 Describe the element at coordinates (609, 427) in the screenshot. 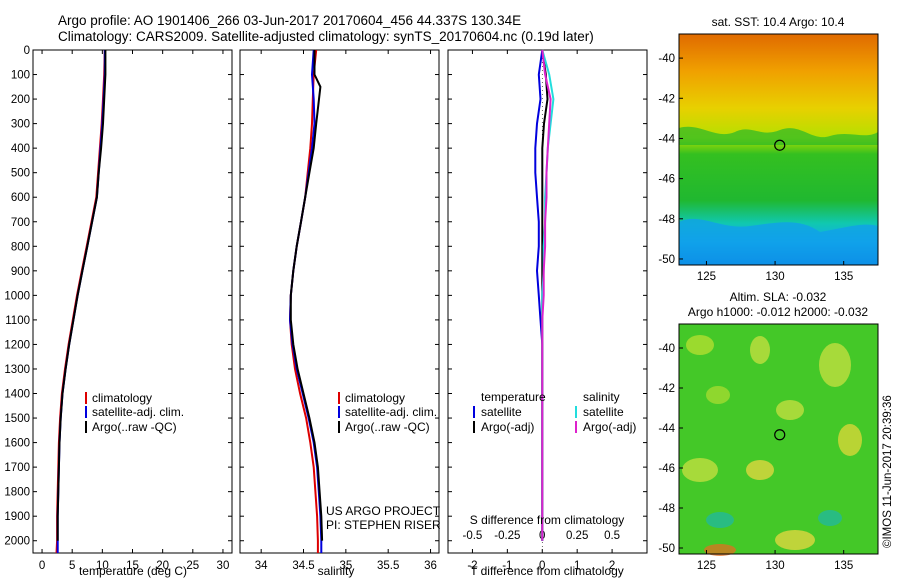

I see `legend-label-sal-argo: Argo(-adj)` at that location.